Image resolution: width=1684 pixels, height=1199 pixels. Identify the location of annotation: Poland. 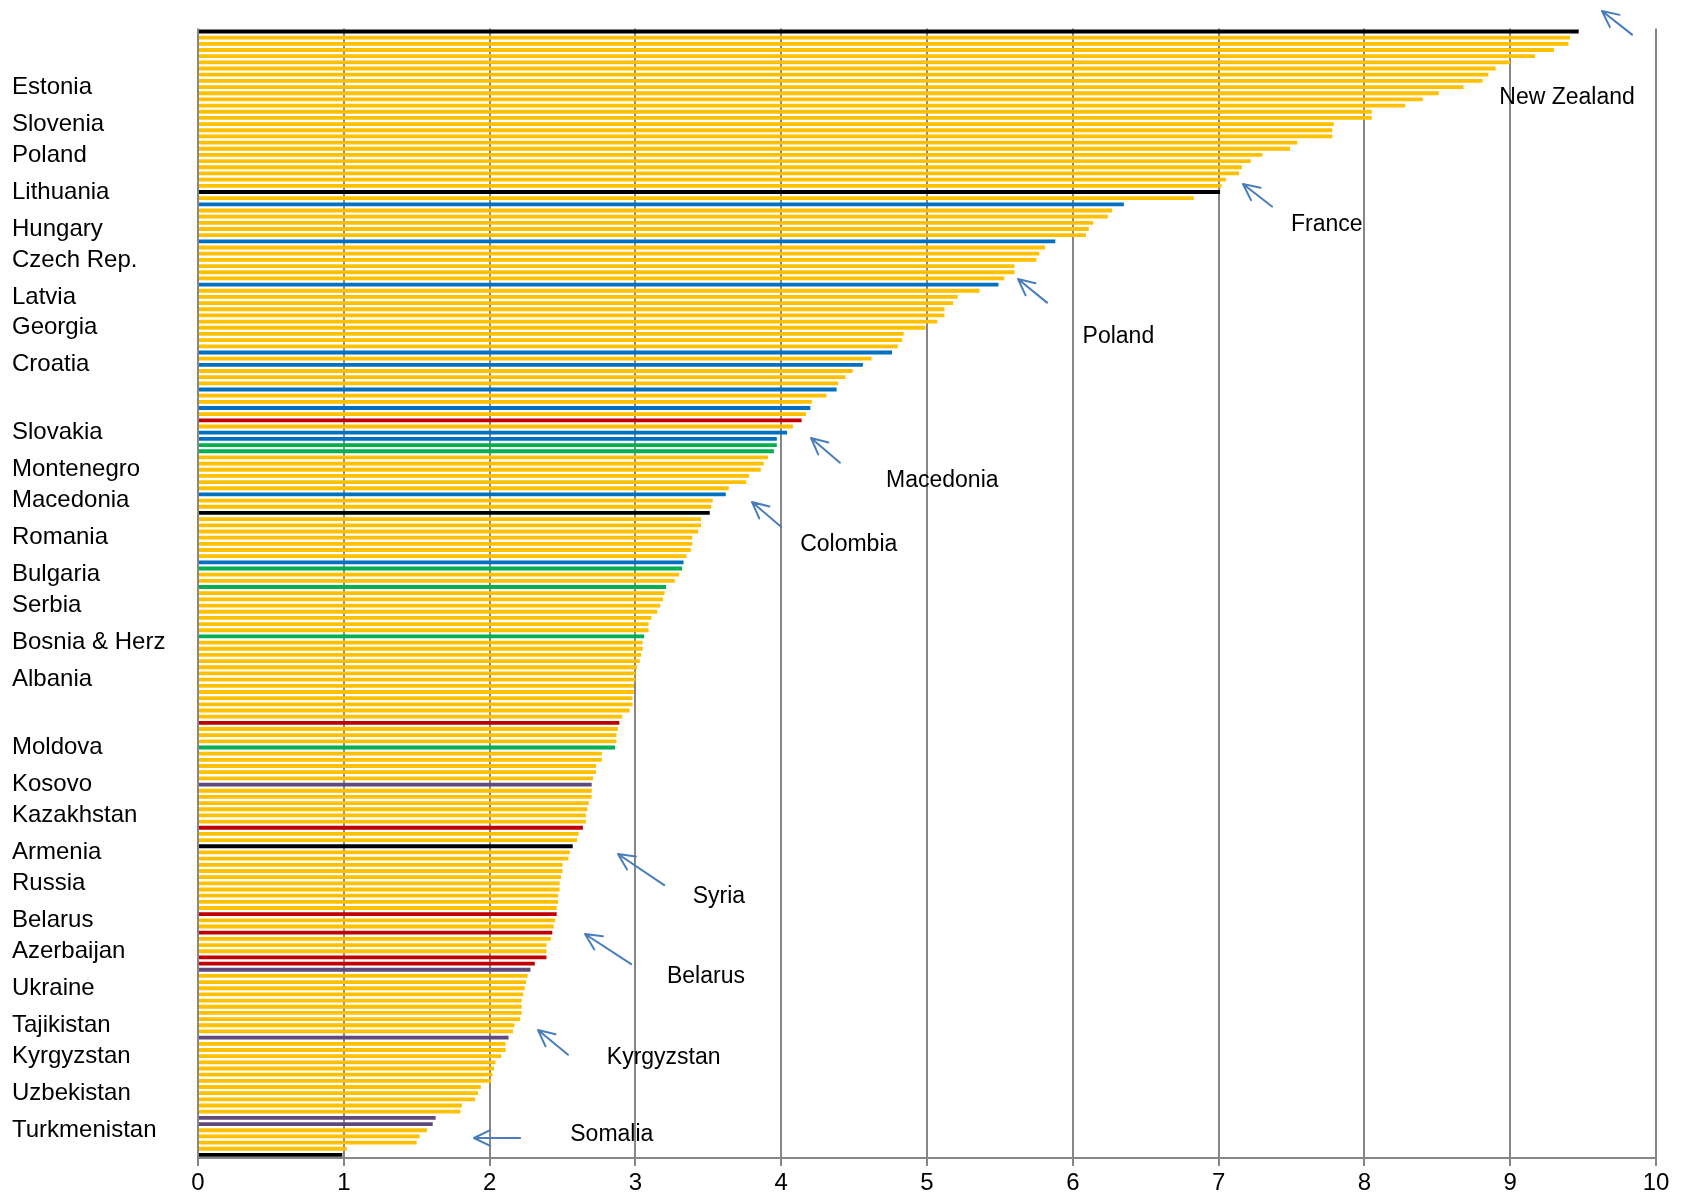
(1118, 335).